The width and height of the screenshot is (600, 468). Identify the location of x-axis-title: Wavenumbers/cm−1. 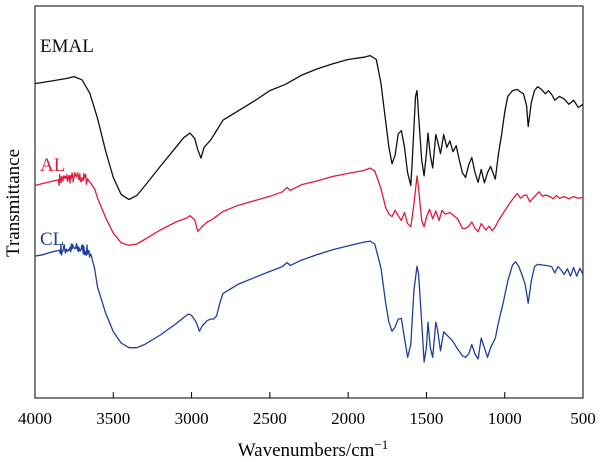
(313, 449).